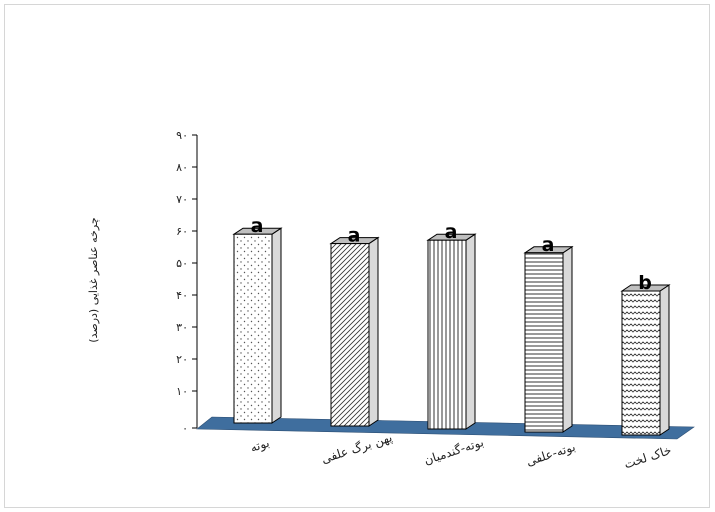  Describe the element at coordinates (647, 457) in the screenshot. I see `category-label: خاک لخت` at that location.